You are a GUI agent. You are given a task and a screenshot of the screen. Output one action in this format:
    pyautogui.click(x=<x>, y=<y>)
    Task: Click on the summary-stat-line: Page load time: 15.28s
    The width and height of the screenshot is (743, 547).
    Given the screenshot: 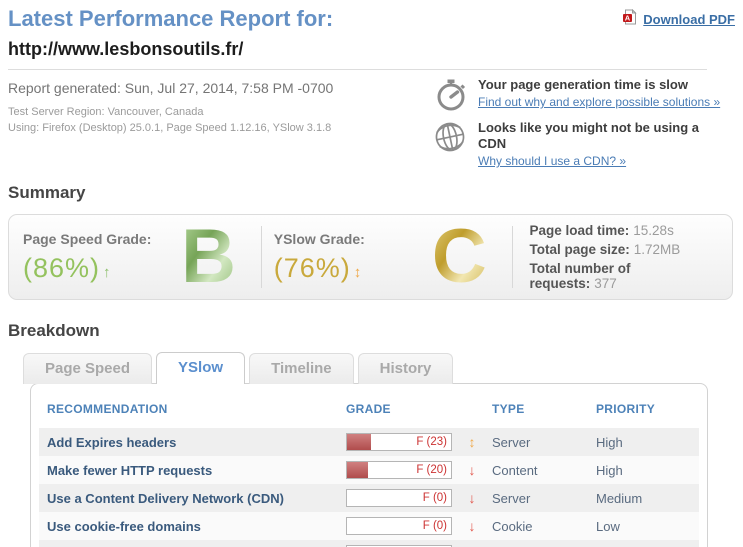 What is the action you would take?
    pyautogui.click(x=624, y=230)
    